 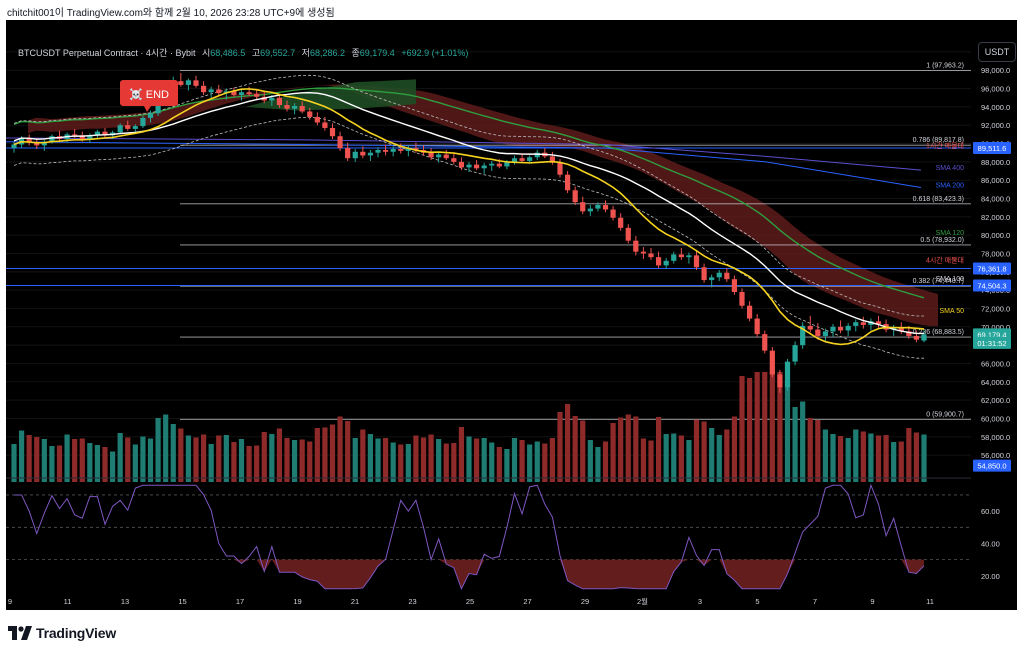 What do you see at coordinates (991, 334) in the screenshot?
I see `price-badge-text: 69,179.4` at bounding box center [991, 334].